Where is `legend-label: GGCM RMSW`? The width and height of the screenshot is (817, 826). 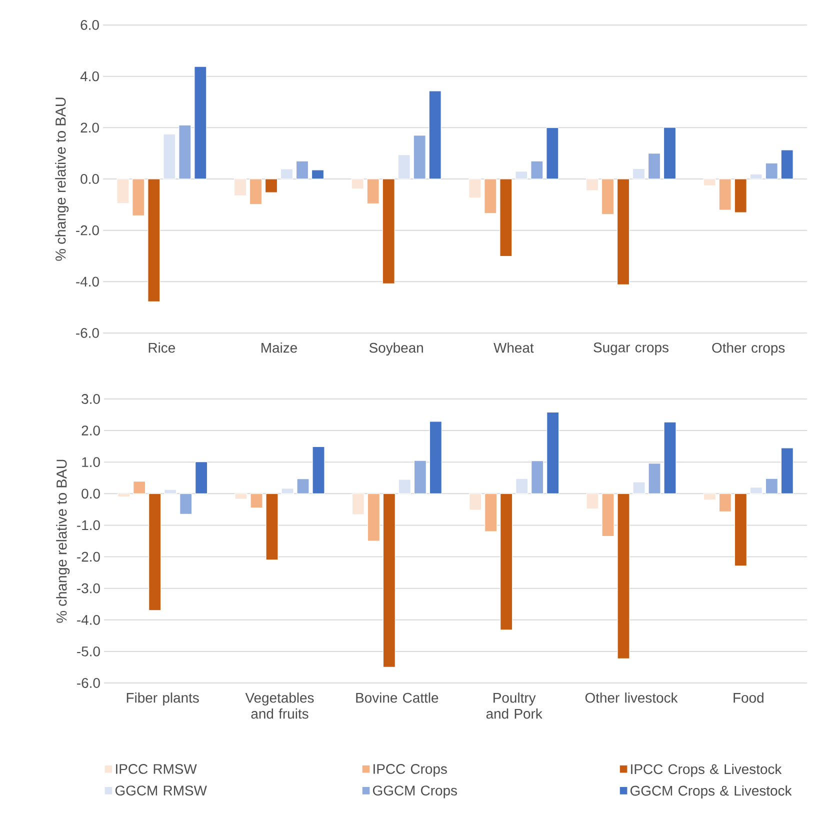
legend-label: GGCM RMSW is located at coordinates (162, 791).